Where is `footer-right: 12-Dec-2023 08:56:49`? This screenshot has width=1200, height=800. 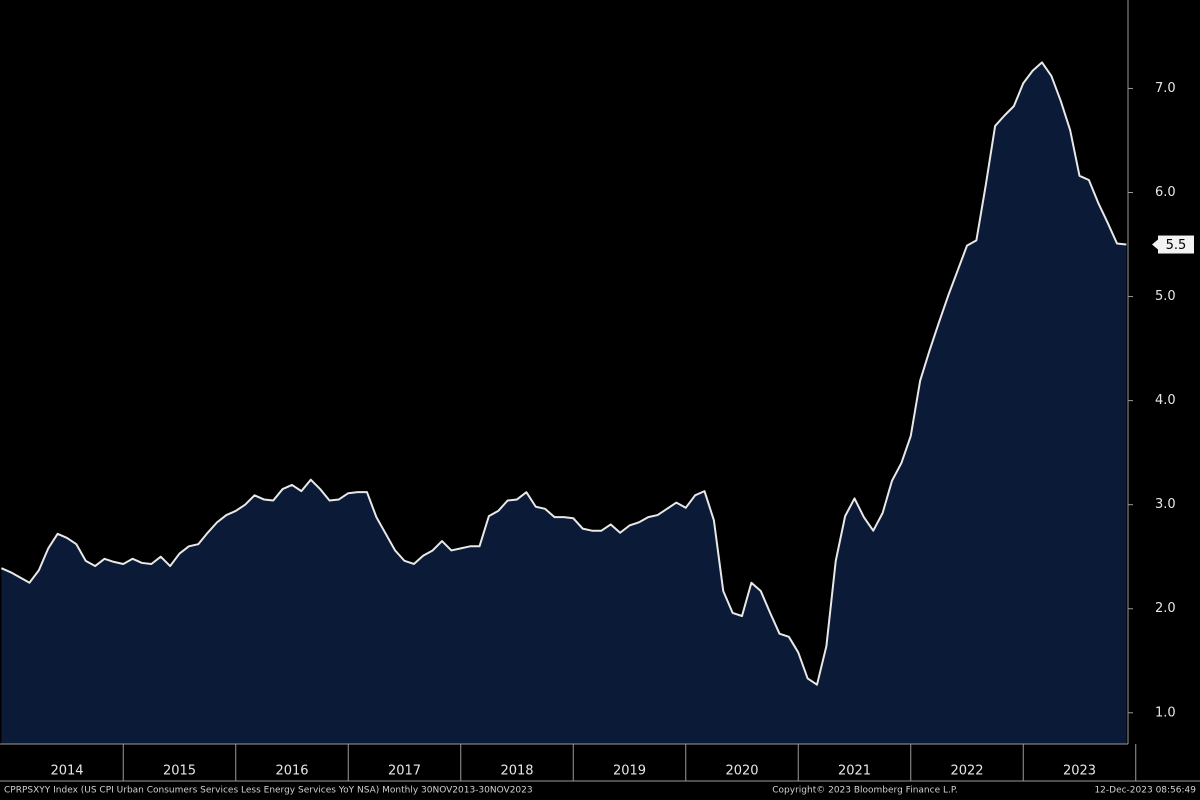
footer-right: 12-Dec-2023 08:56:49 is located at coordinates (1145, 791).